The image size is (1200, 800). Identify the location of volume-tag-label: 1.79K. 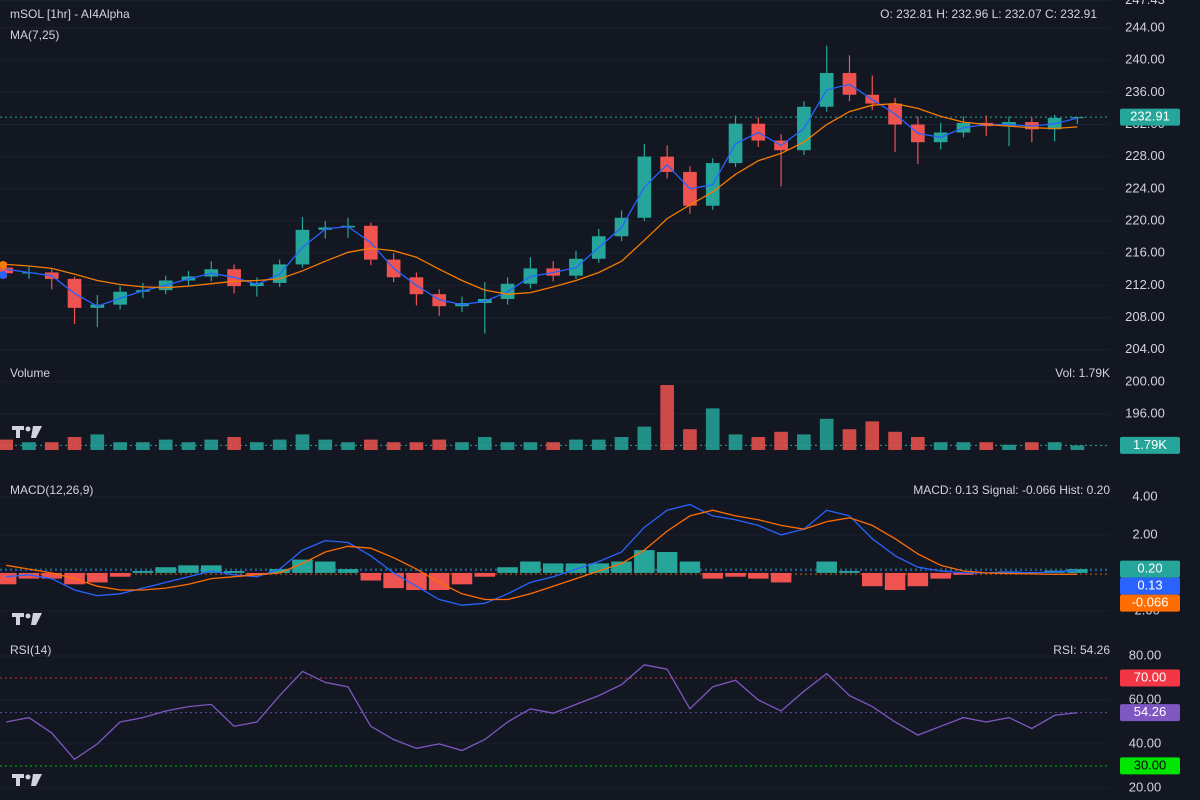
(1150, 444).